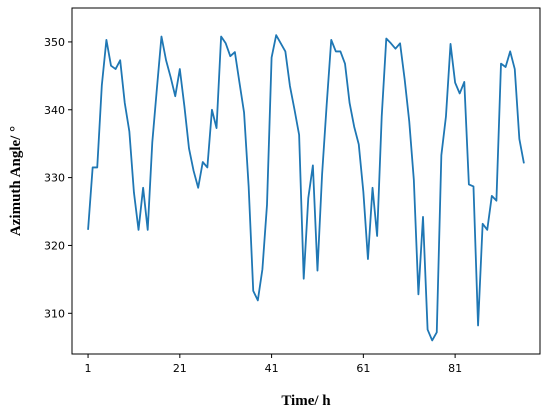 Image resolution: width=550 pixels, height=415 pixels. I want to click on y-tick-label: 350, so click(54, 42).